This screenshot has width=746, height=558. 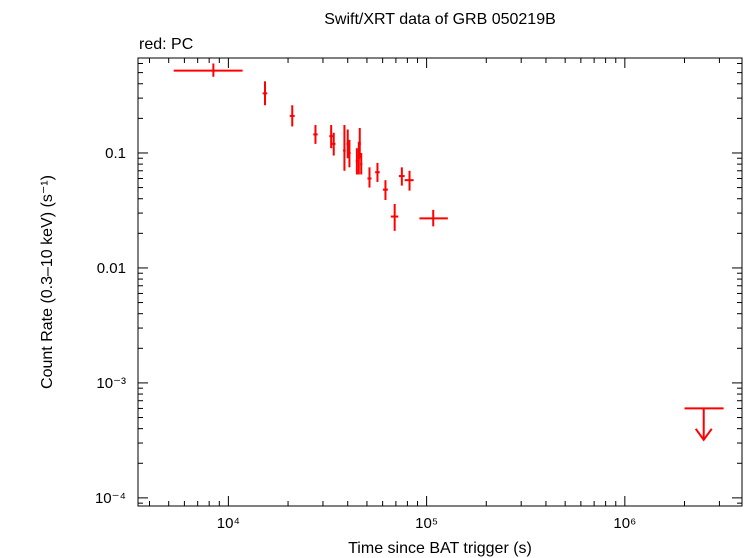 What do you see at coordinates (111, 268) in the screenshot?
I see `y-tick-label: 0.01` at bounding box center [111, 268].